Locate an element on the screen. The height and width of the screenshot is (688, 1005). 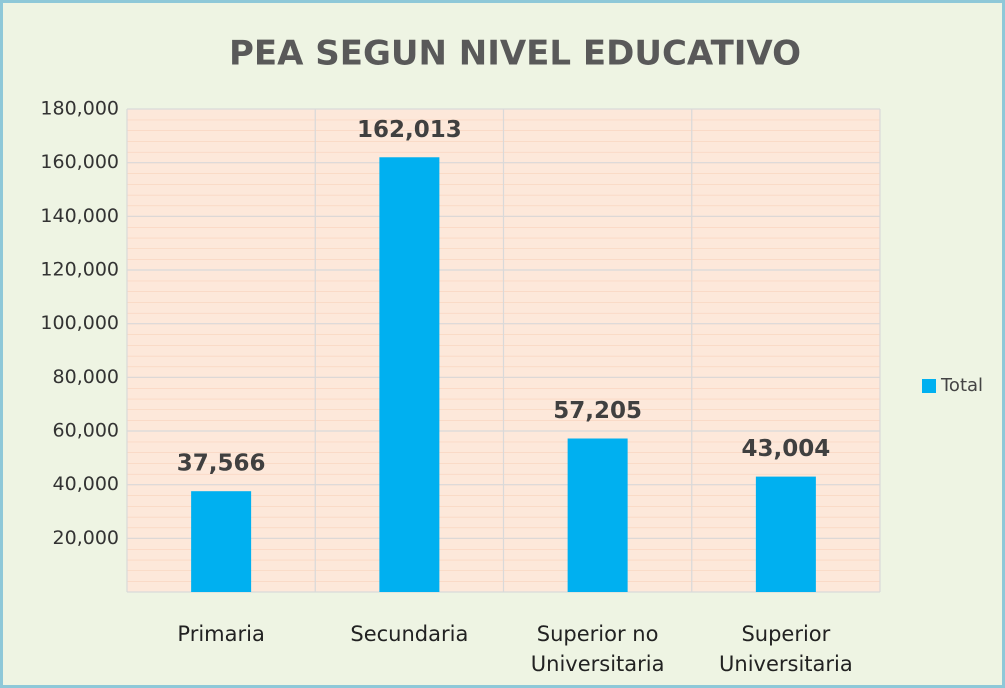
y-tick-label: 20,000 is located at coordinates (86, 538).